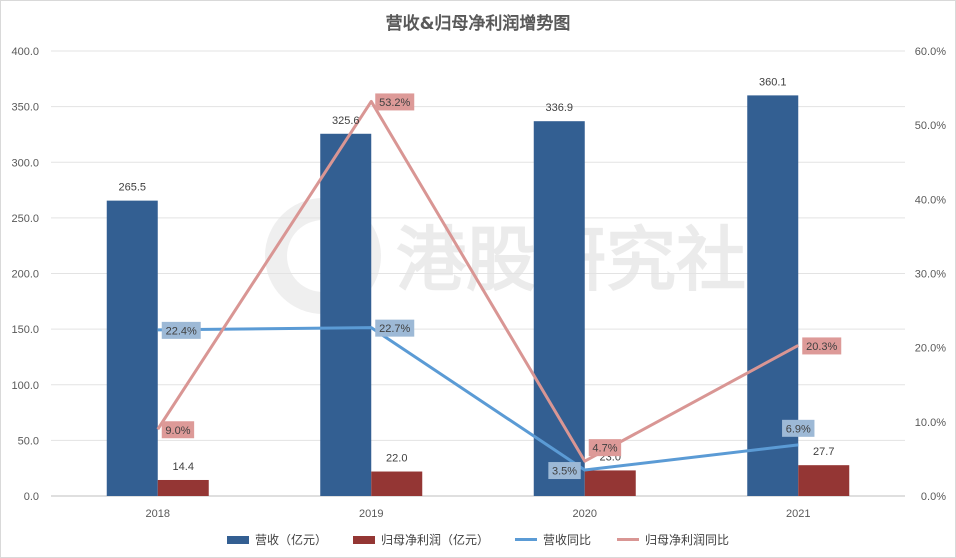  Describe the element at coordinates (933, 497) in the screenshot. I see `y-right-tick-label: 0.0%` at that location.